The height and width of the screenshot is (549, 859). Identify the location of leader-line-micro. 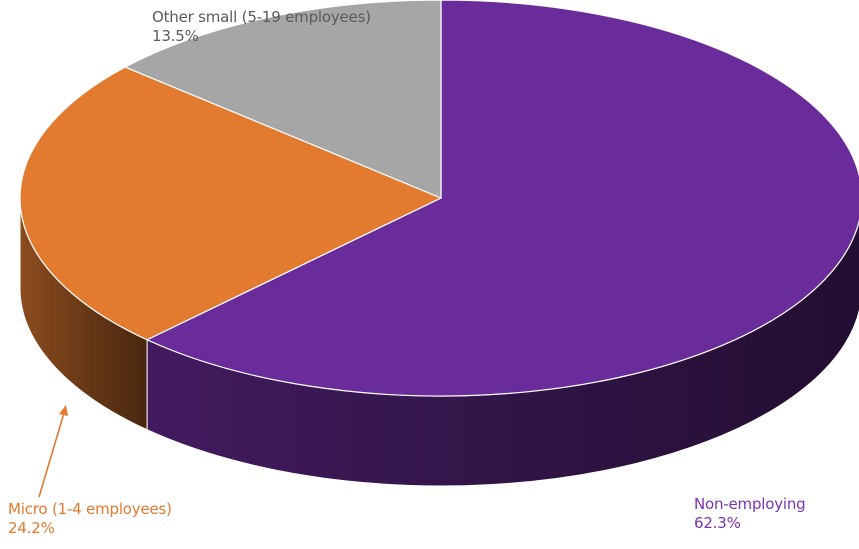
(51, 455).